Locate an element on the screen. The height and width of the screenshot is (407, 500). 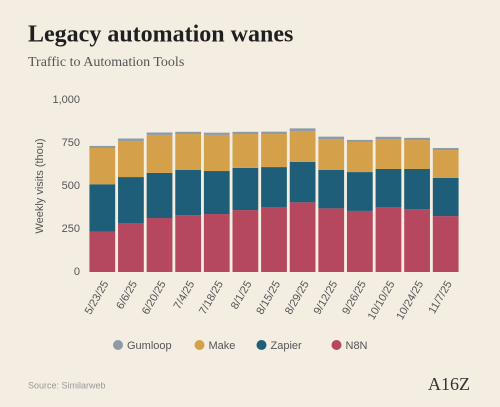
x-tick-label: 10/24/25 is located at coordinates (410, 300).